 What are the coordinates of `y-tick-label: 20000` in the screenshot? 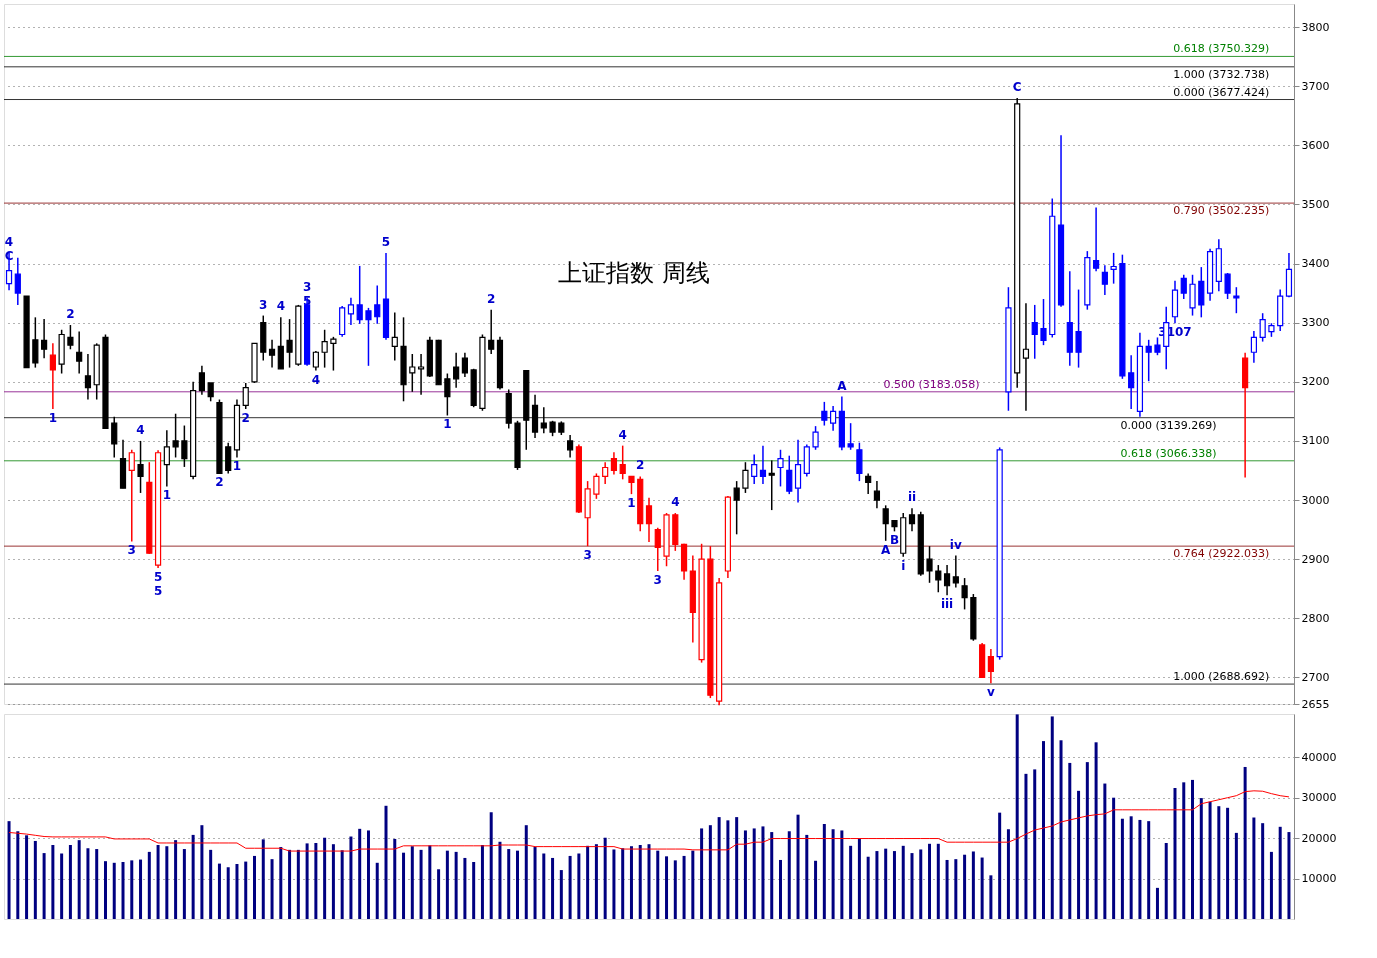 It's located at (1319, 838).